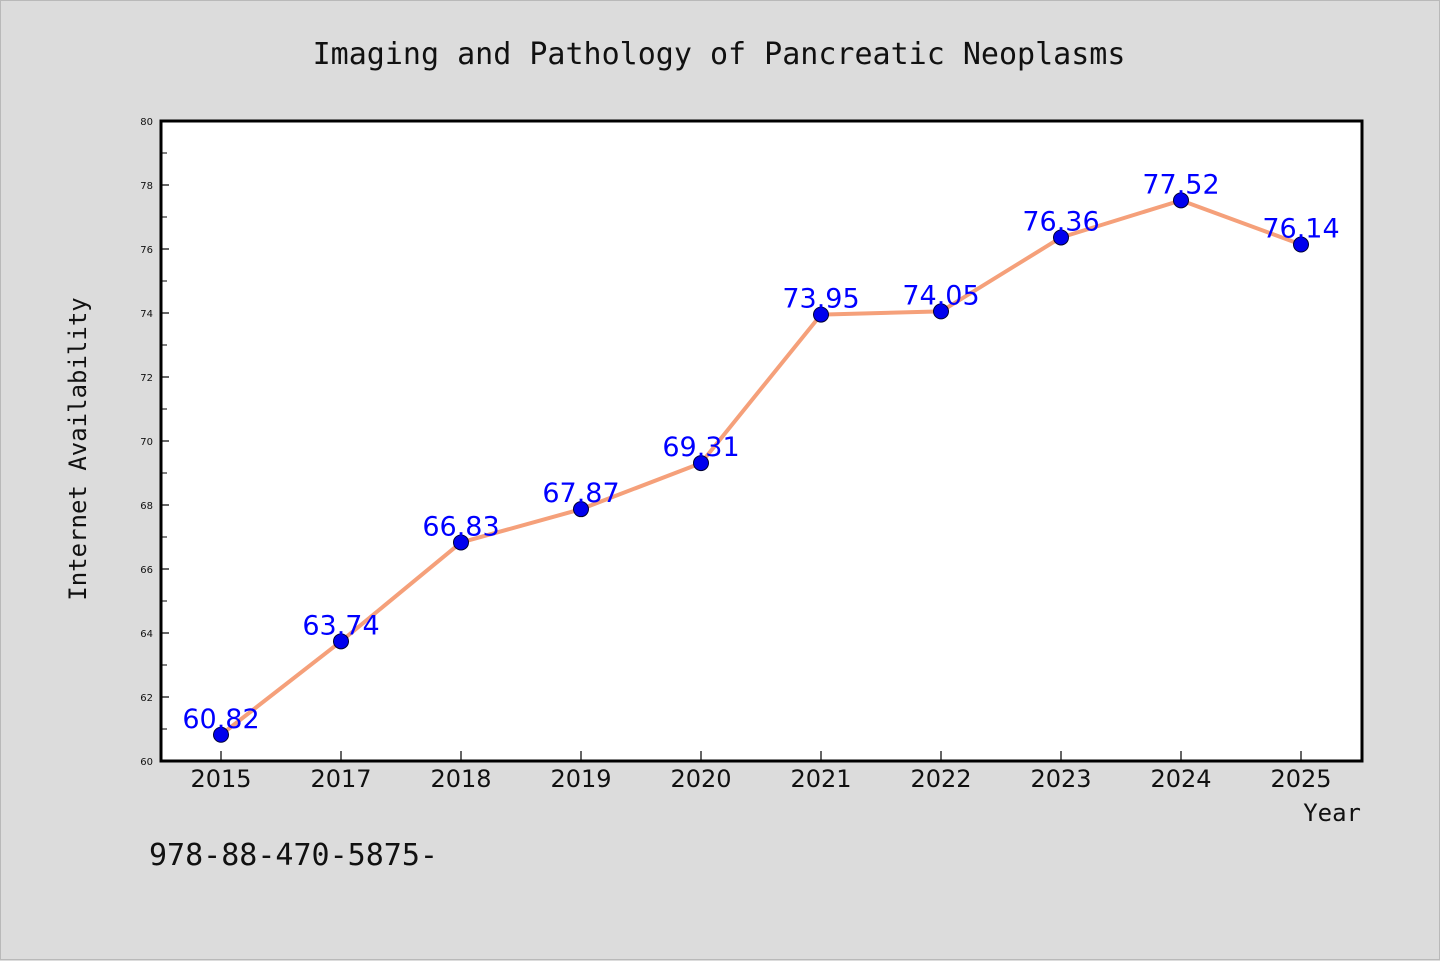 The width and height of the screenshot is (1440, 961). Describe the element at coordinates (820, 299) in the screenshot. I see `data-label: 73.95` at that location.